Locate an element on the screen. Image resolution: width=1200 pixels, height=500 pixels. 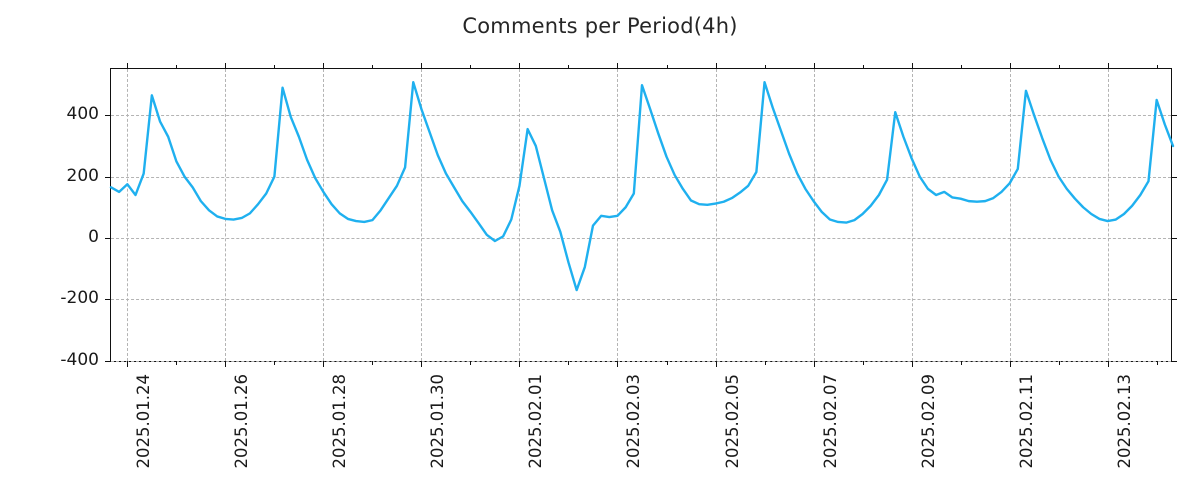
x-axis-tick-label: 2025.01.30 is located at coordinates (438, 421).